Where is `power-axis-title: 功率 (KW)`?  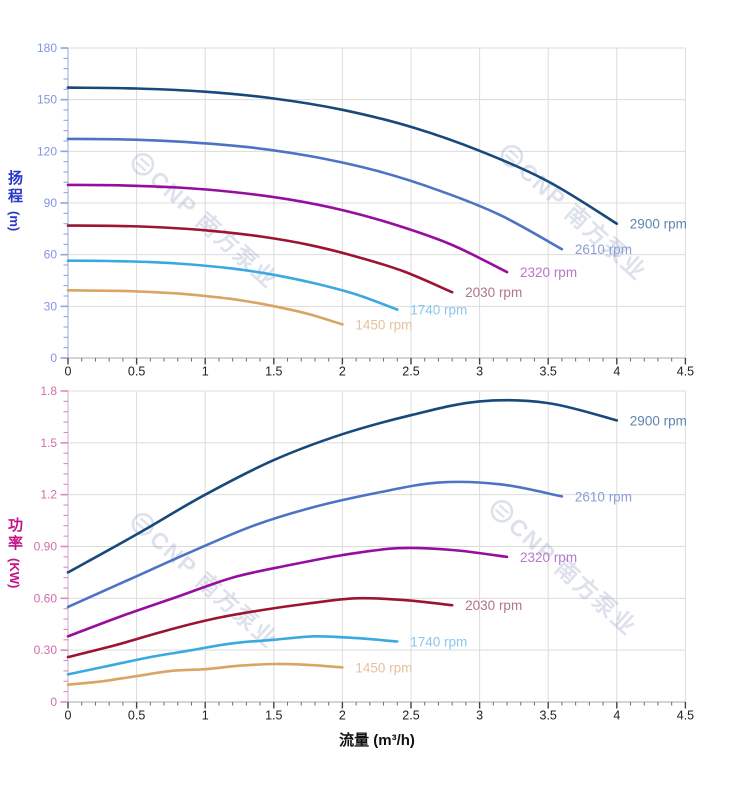 power-axis-title: 功率 (KW) is located at coordinates (14, 553).